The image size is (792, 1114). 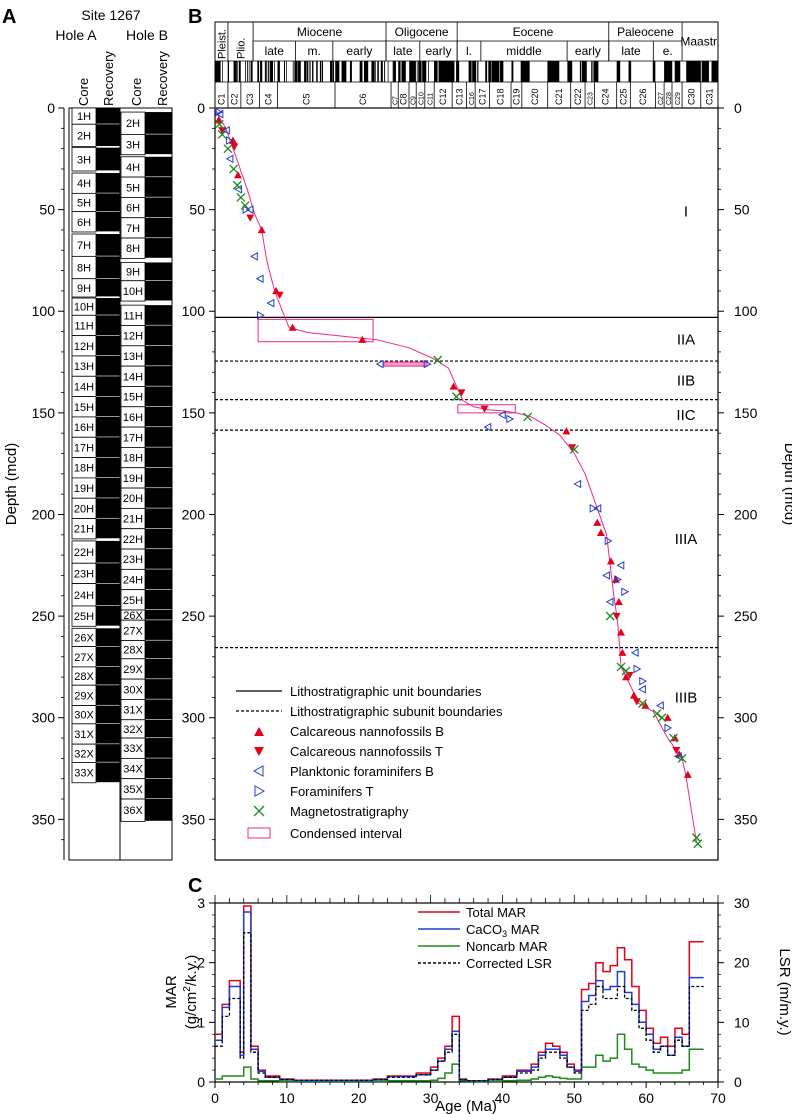 I want to click on chron-label: C19, so click(x=516, y=96).